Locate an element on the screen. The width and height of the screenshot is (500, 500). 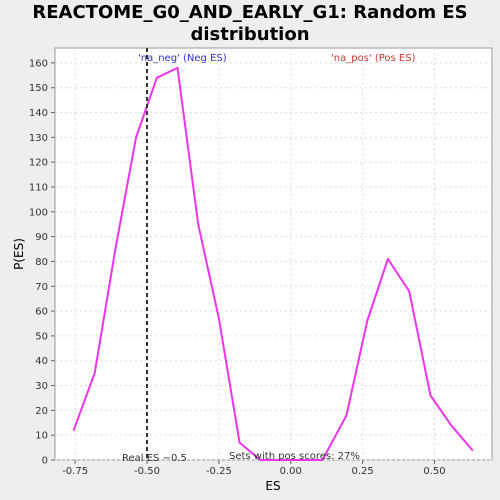
y-axis-ticks: 0 10 20 30 40 50 60 70 80 90 100 110 120 130 140 150 160 is located at coordinates (42, 262).